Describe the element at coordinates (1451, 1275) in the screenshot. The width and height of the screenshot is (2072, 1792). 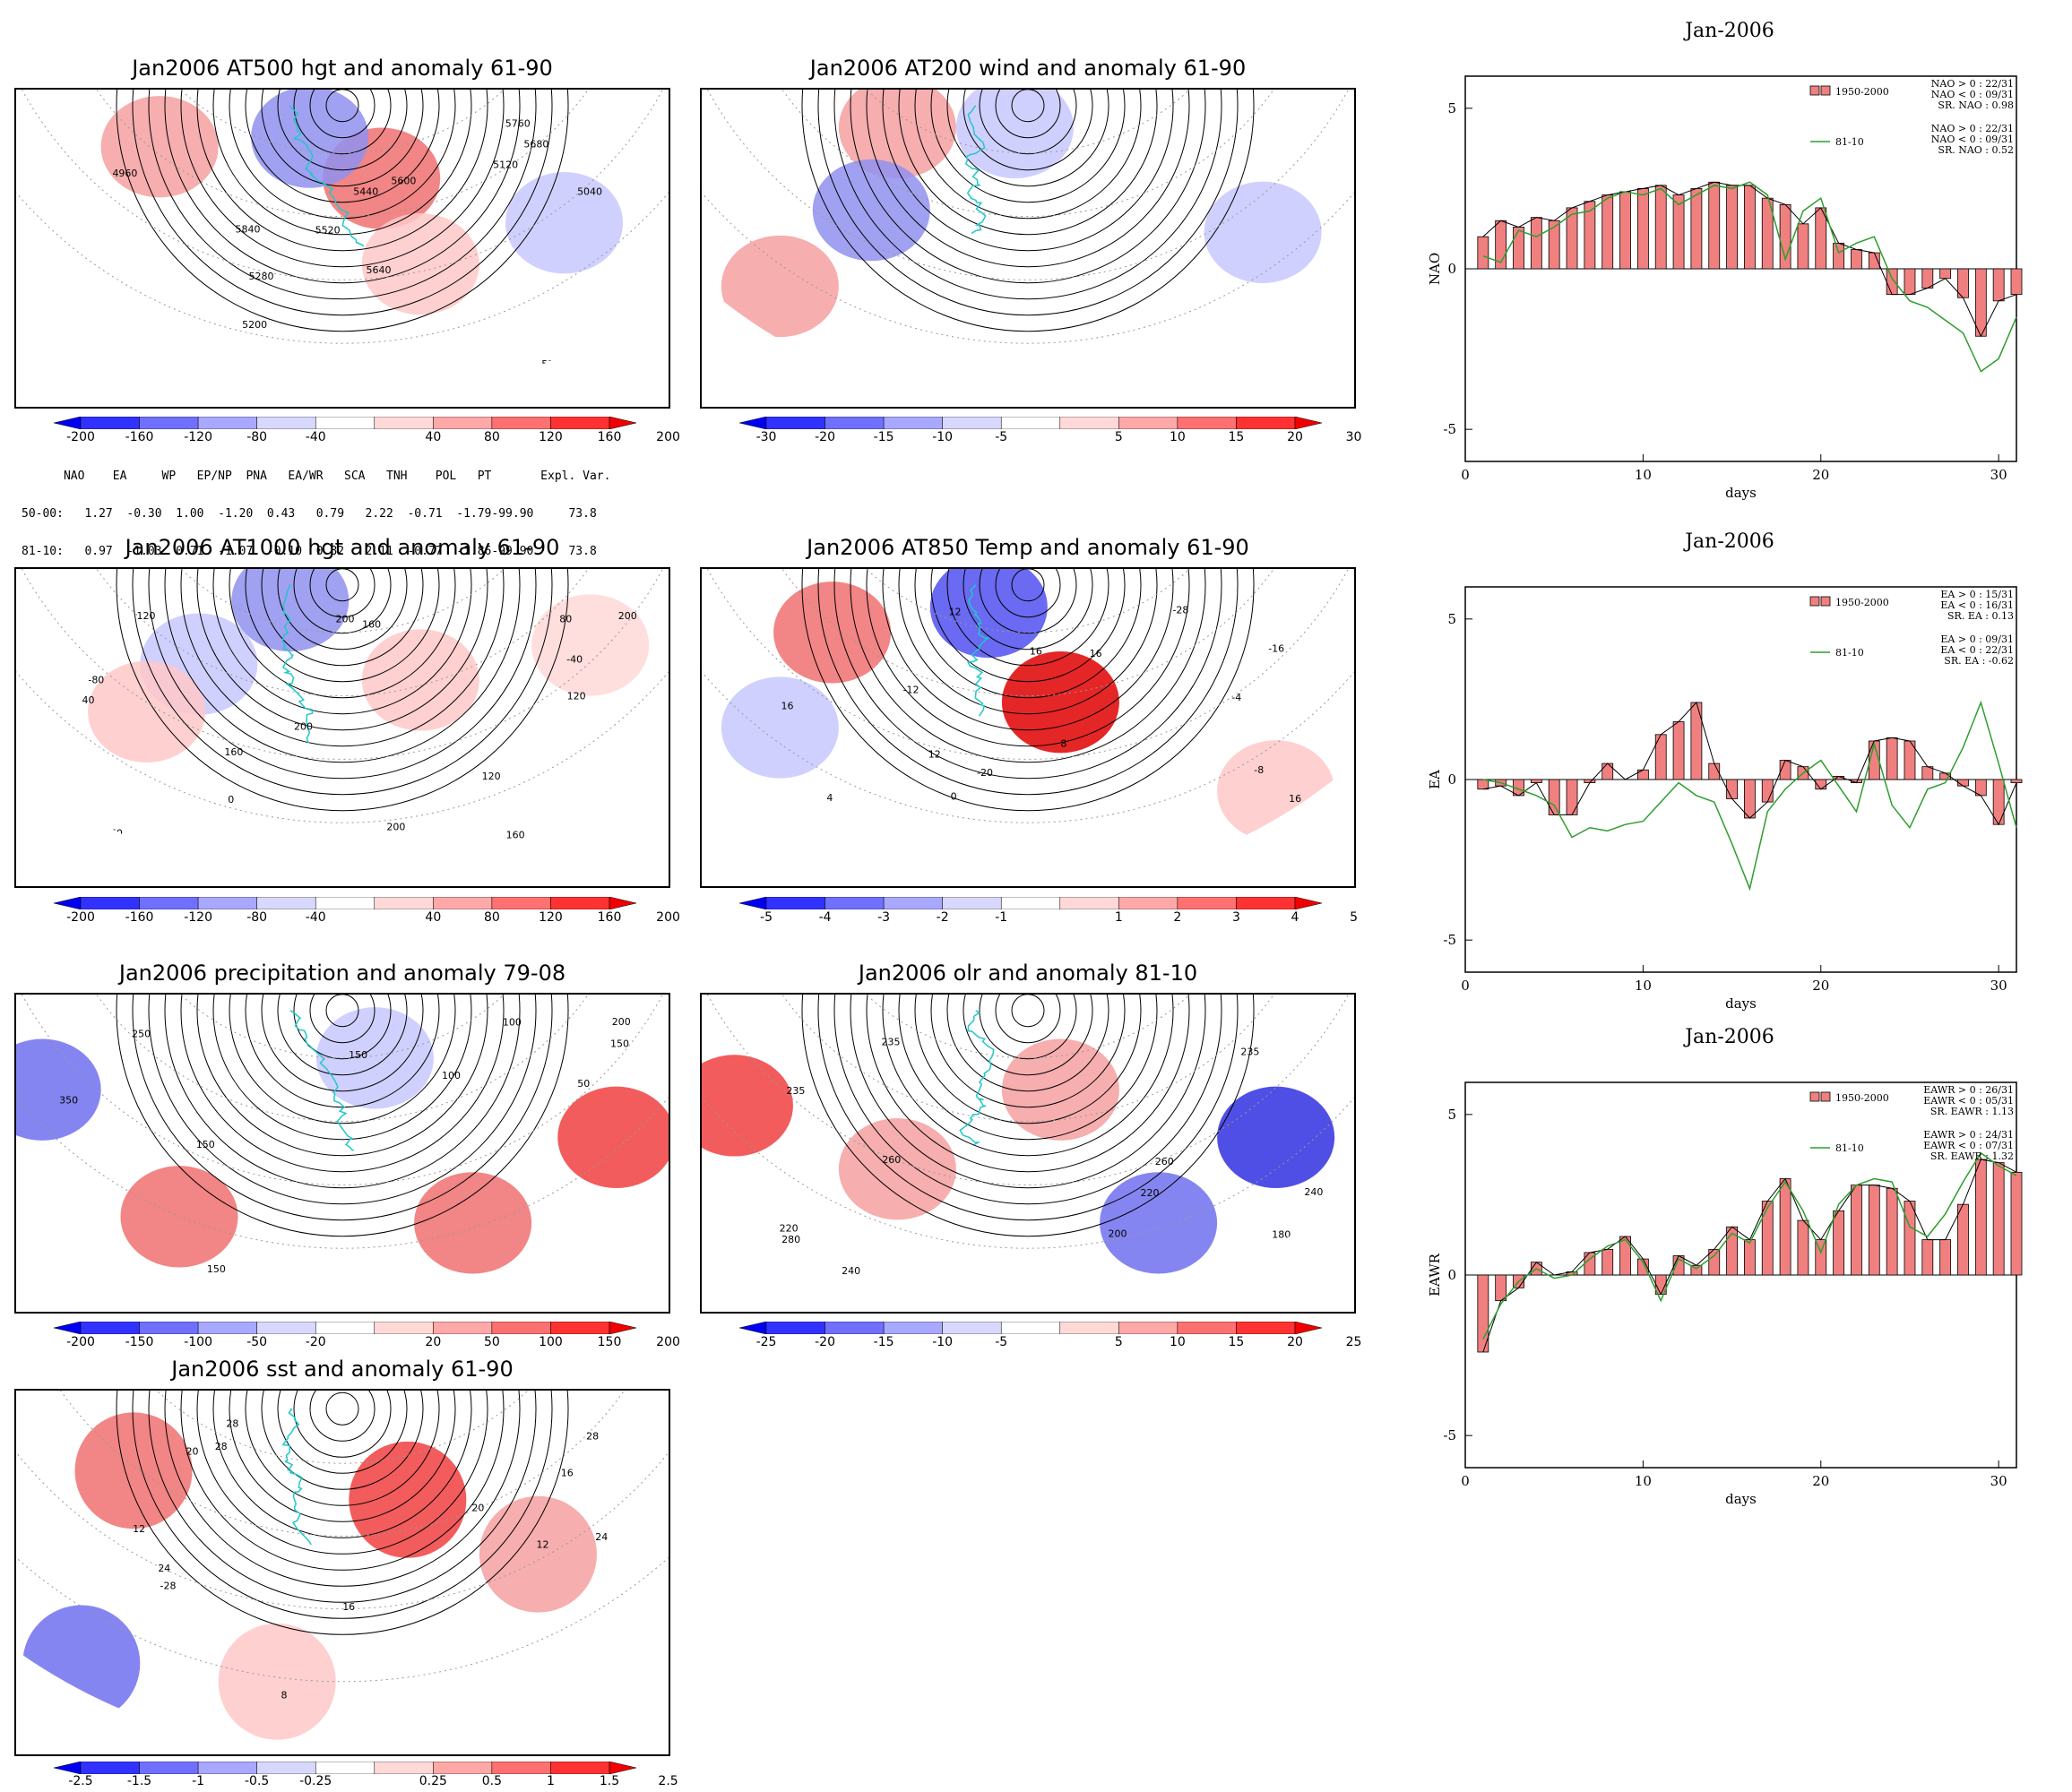
I see `y-tick-label: 0` at that location.